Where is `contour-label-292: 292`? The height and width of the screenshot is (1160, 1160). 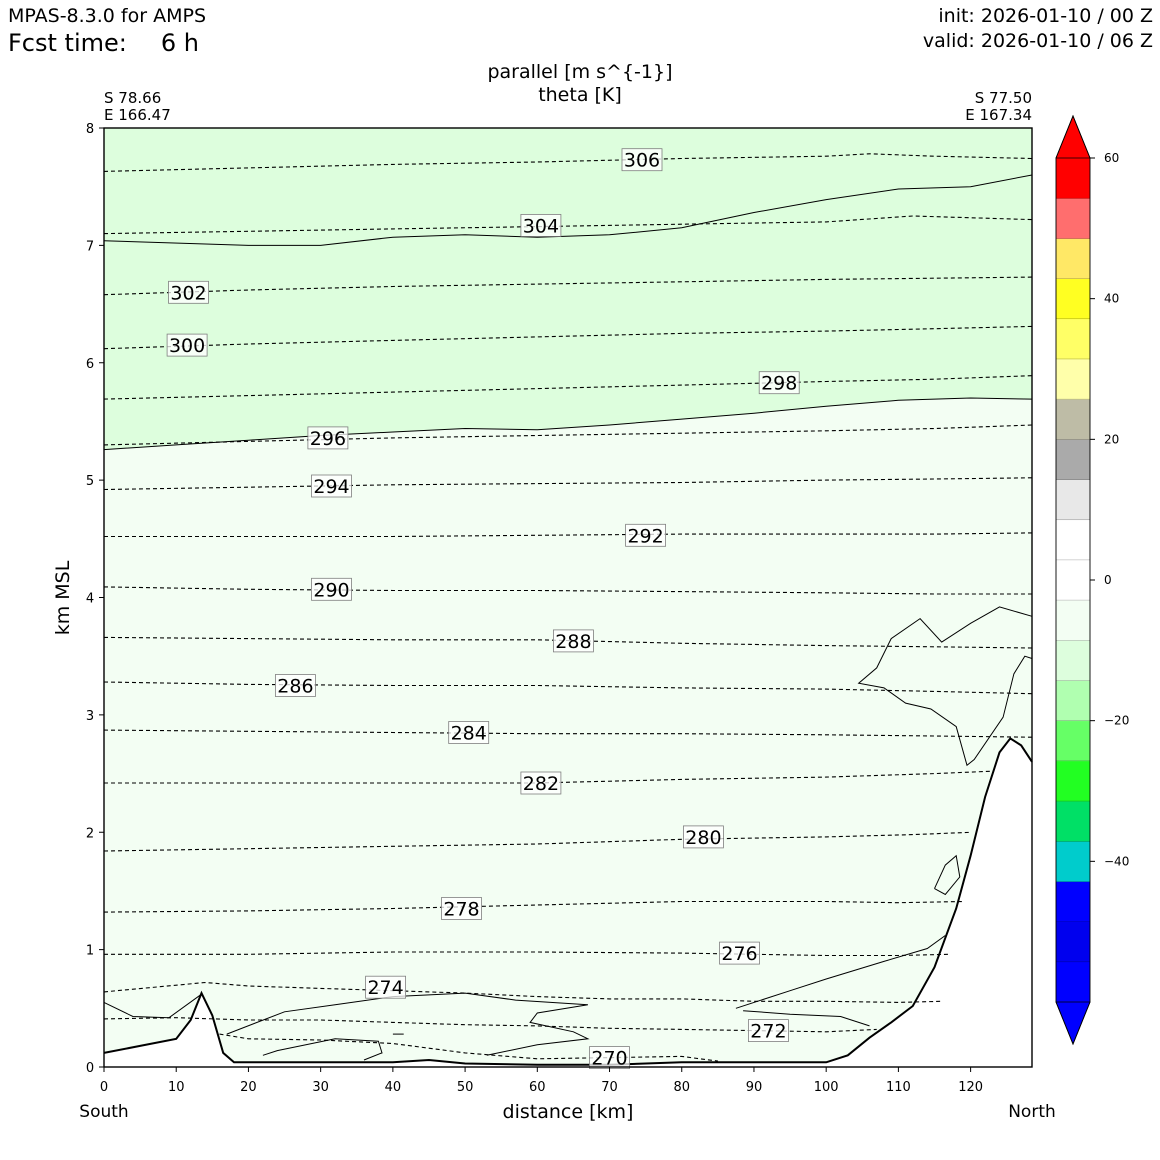 contour-label-292: 292 is located at coordinates (645, 536).